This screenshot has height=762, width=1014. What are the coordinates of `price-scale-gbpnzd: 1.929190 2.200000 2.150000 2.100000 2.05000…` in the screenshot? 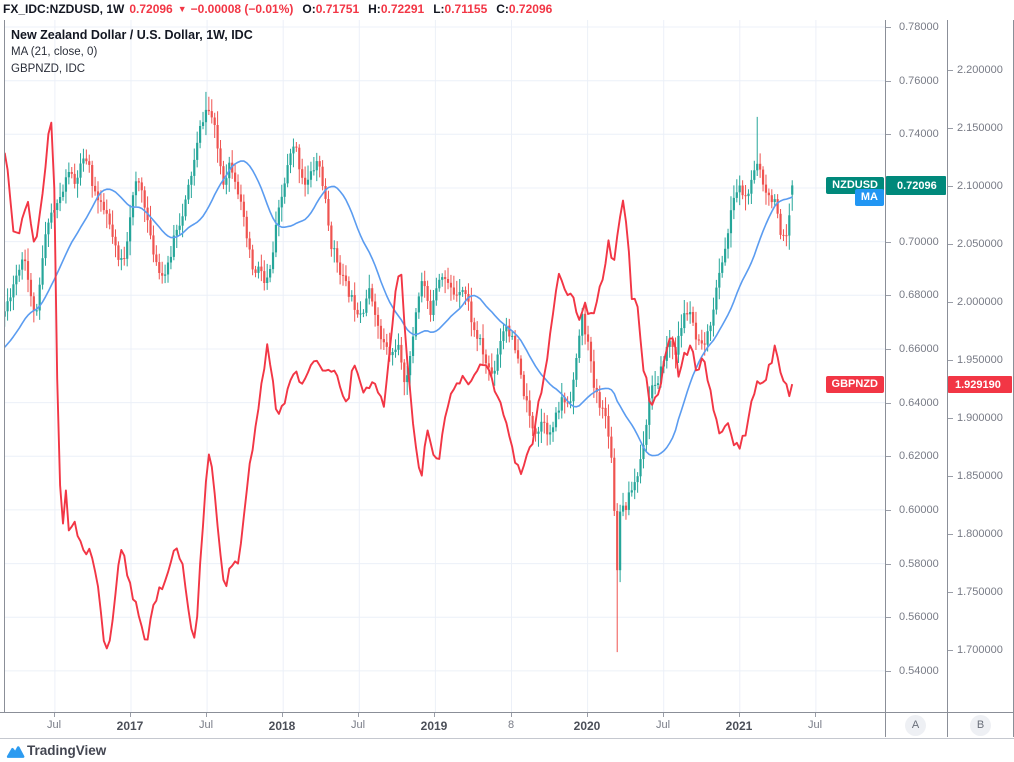 It's located at (981, 366).